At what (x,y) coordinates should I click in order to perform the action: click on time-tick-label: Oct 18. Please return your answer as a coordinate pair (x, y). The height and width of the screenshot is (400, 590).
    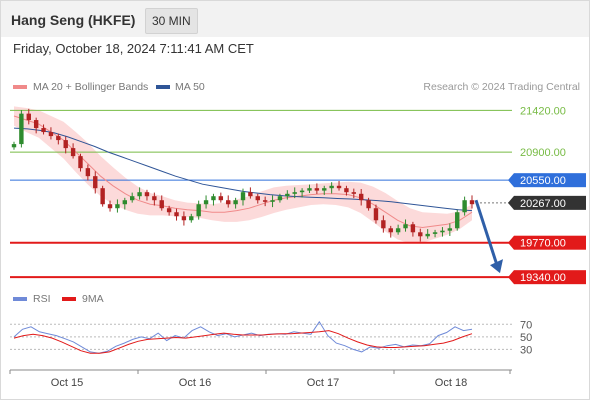
    Looking at the image, I should click on (451, 383).